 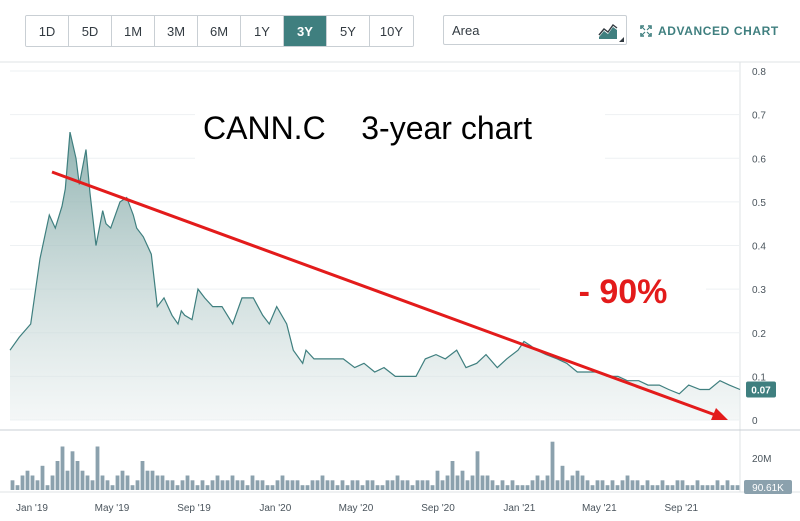 I want to click on change-annotation: - 90%, so click(x=623, y=292).